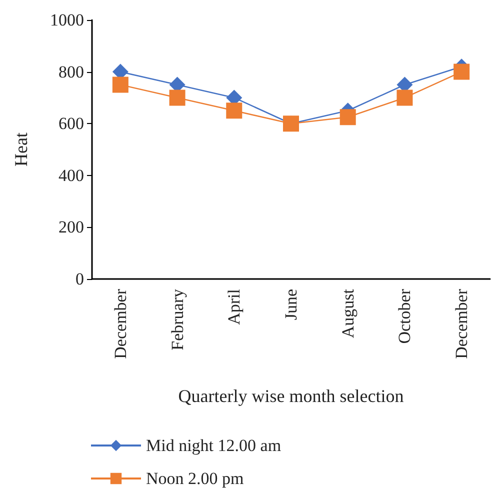 The height and width of the screenshot is (494, 500). Describe the element at coordinates (80, 279) in the screenshot. I see `y-tick-label: 0` at that location.